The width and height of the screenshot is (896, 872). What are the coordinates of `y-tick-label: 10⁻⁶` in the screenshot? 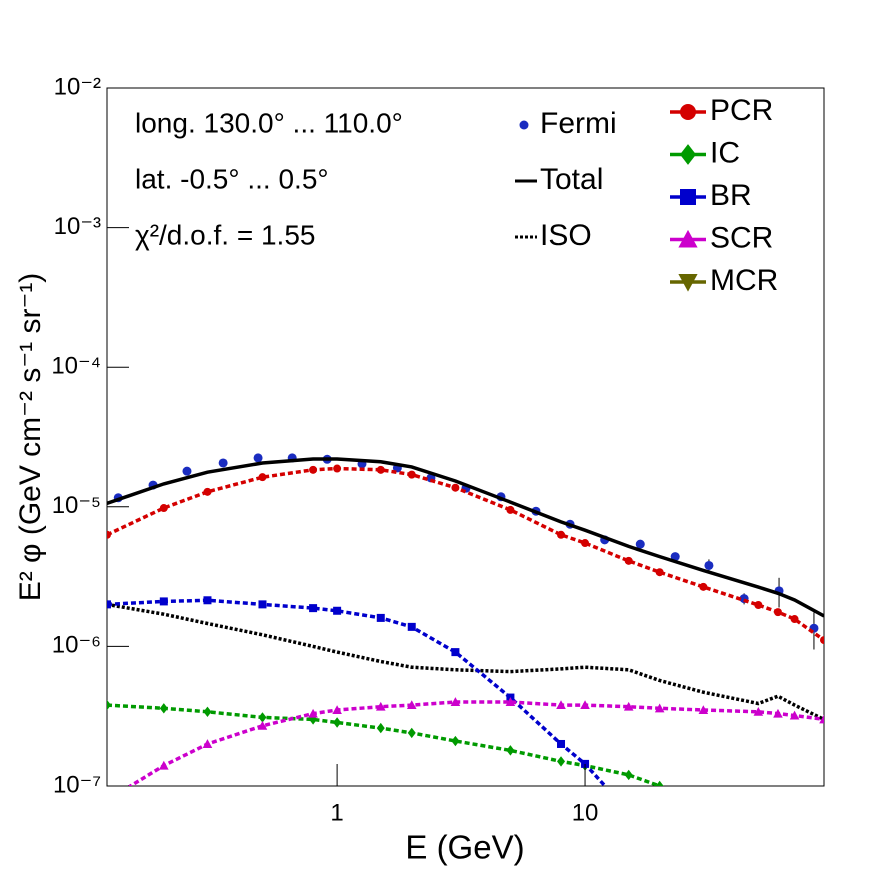 It's located at (76, 645).